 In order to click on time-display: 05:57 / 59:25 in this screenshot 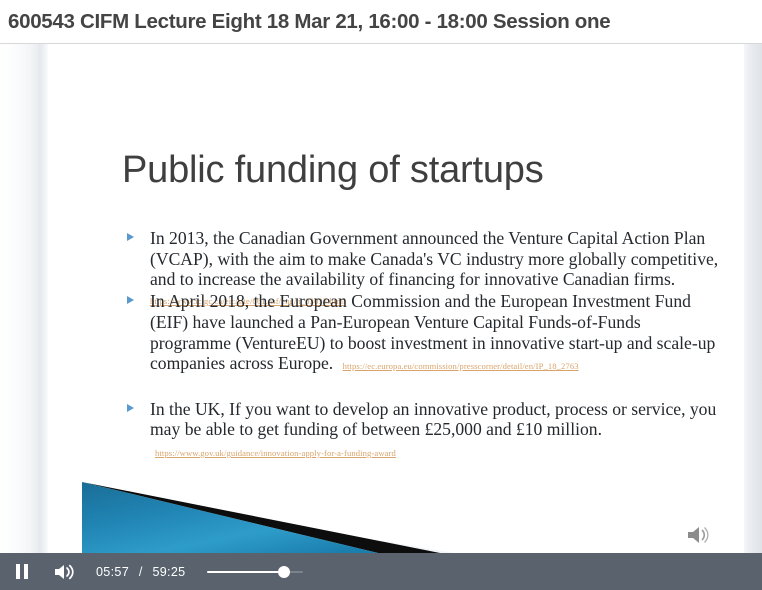, I will do `click(140, 572)`.